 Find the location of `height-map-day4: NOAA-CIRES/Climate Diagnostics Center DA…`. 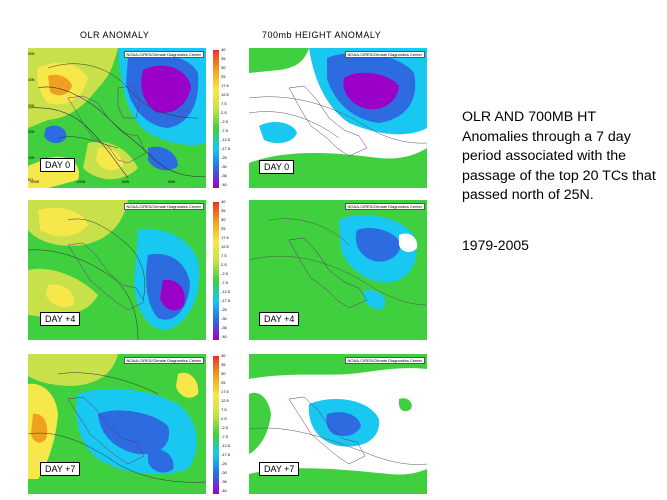

height-map-day4: NOAA-CIRES/Climate Diagnostics Center DA… is located at coordinates (338, 270).